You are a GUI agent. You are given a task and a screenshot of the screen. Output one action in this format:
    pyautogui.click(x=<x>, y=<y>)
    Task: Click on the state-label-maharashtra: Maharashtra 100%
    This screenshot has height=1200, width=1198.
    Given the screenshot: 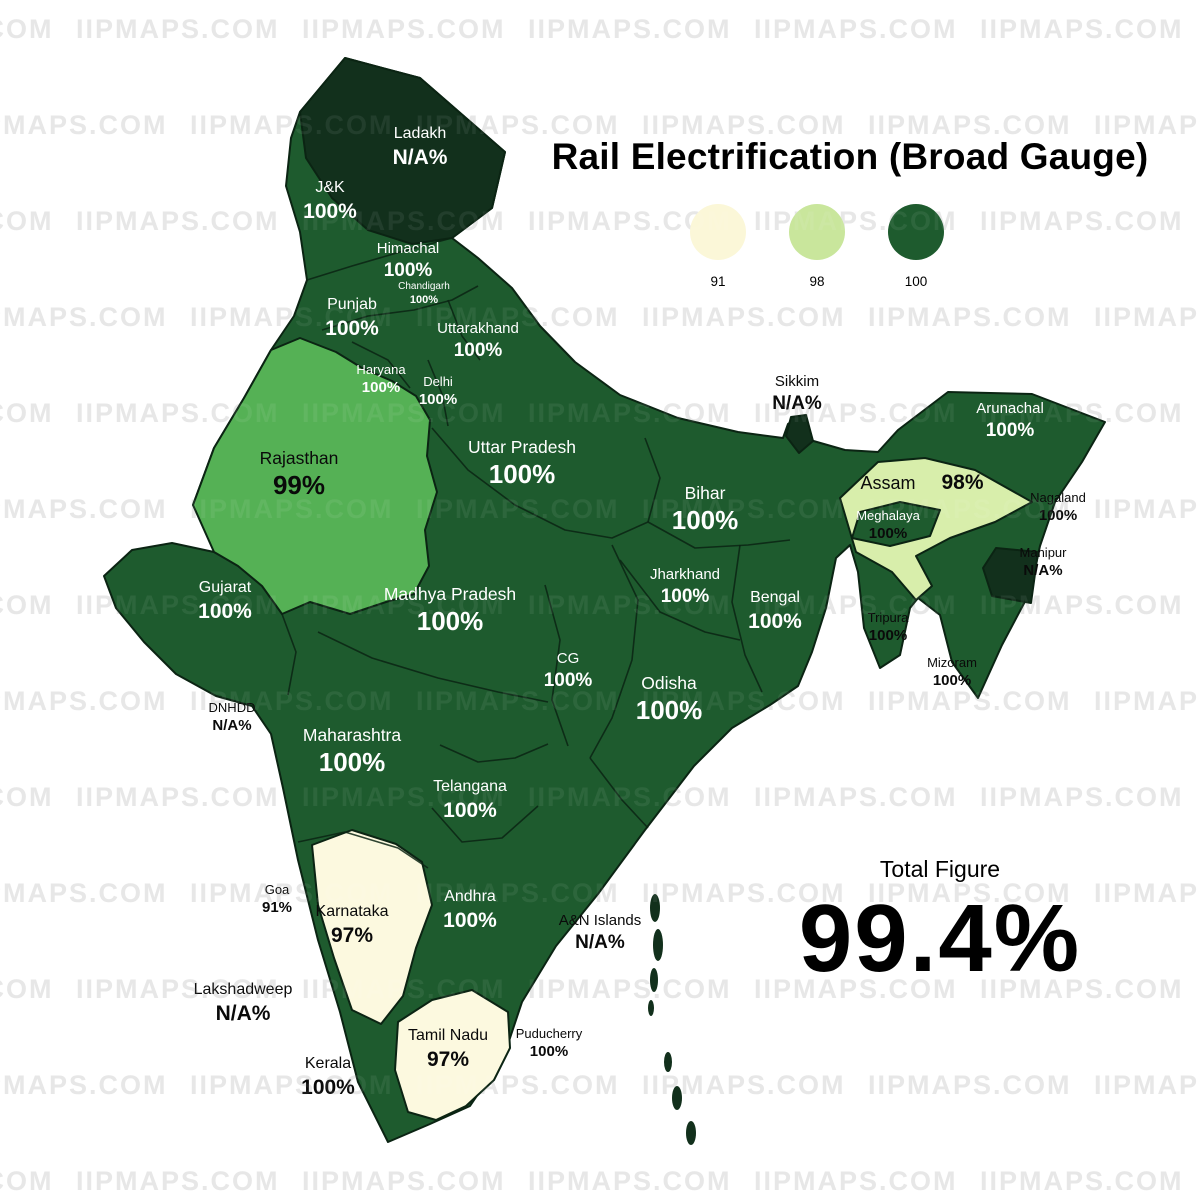 What is the action you would take?
    pyautogui.click(x=352, y=752)
    